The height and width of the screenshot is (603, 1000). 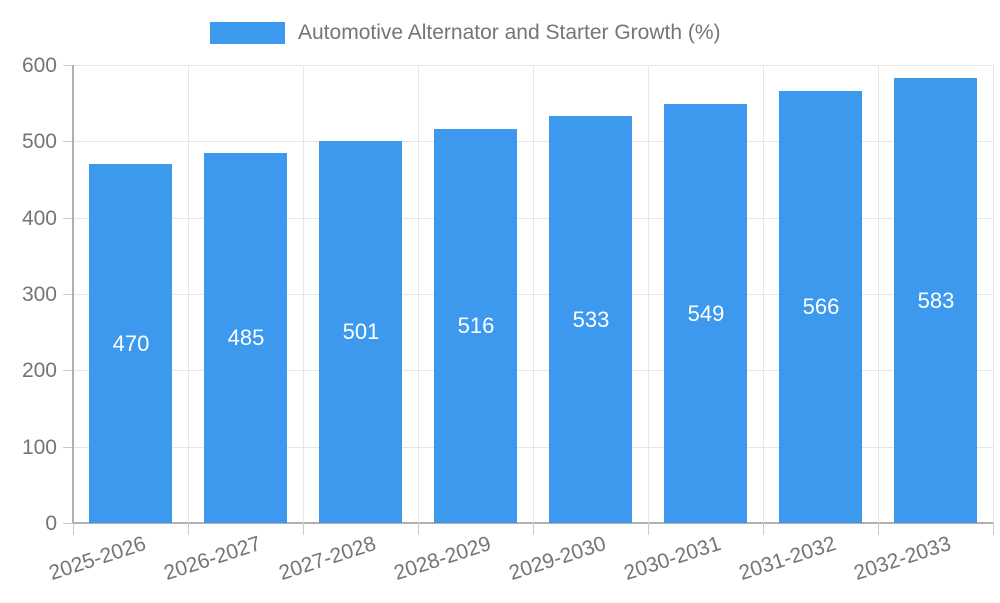 I want to click on y-axis-tick-label: 600, so click(x=39, y=65).